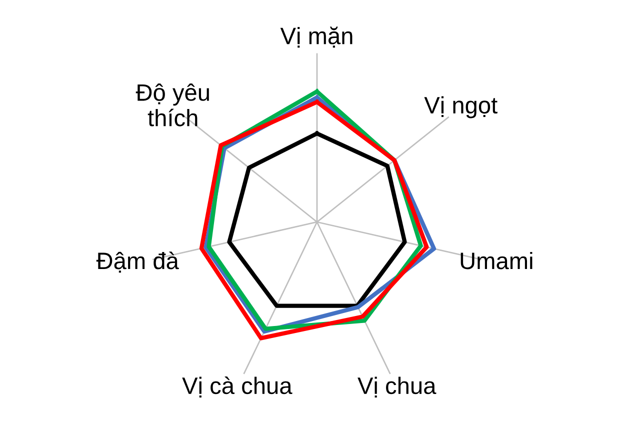  What do you see at coordinates (172, 105) in the screenshot?
I see `spoke-label: Độ yêu thích` at bounding box center [172, 105].